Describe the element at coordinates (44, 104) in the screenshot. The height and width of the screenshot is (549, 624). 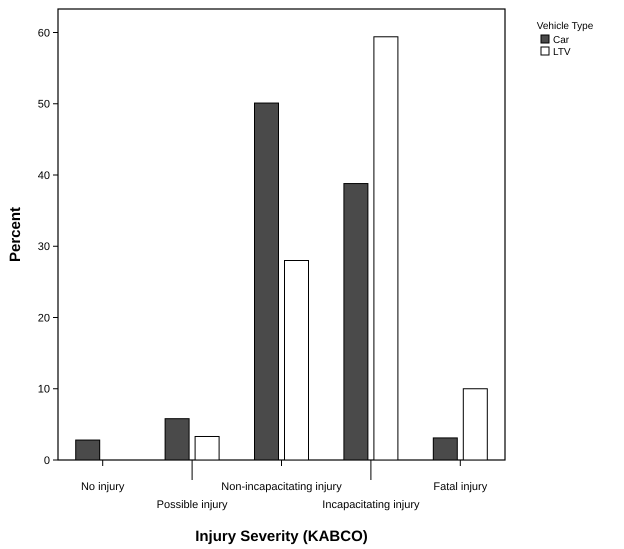
I see `y-tick-label: 50` at that location.